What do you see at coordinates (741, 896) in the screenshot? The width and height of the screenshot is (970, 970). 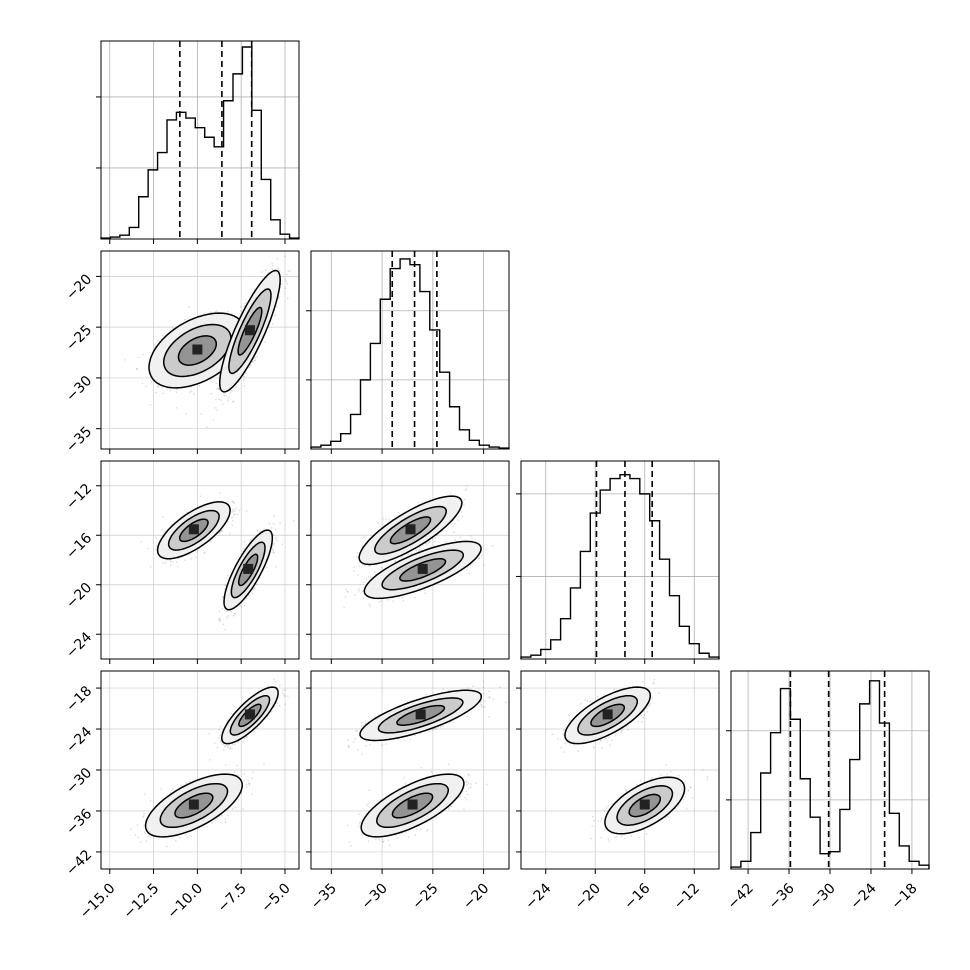 I see `x-tick-label: −42` at bounding box center [741, 896].